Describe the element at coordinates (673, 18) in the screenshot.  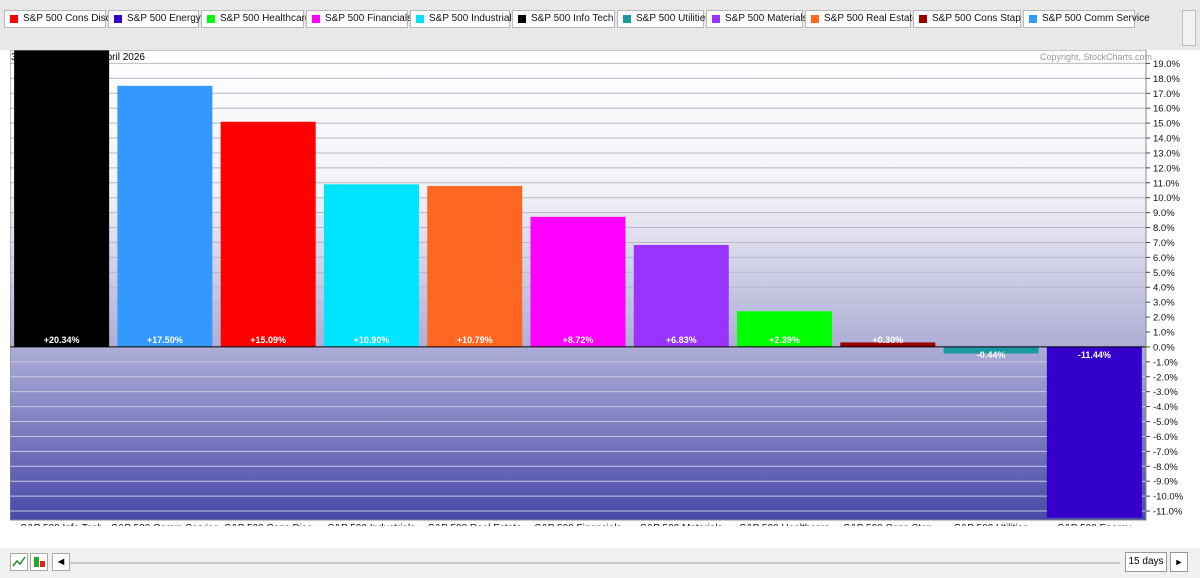
I see `legend-label: S&P 500 Utilities` at that location.